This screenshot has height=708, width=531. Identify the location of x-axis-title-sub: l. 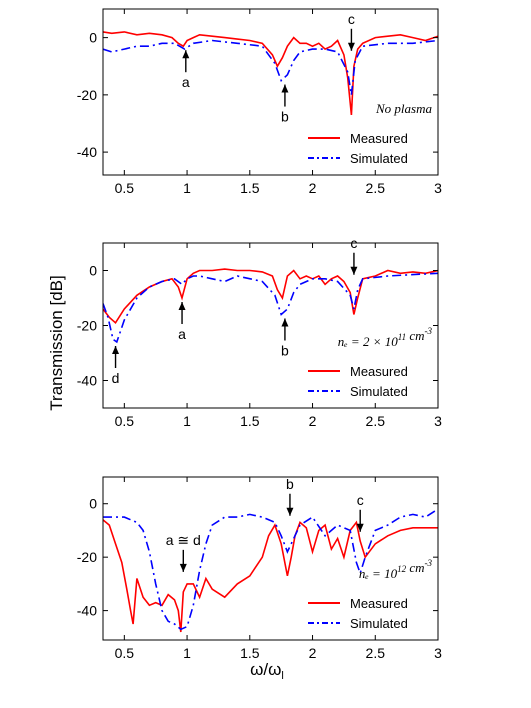
(282, 676).